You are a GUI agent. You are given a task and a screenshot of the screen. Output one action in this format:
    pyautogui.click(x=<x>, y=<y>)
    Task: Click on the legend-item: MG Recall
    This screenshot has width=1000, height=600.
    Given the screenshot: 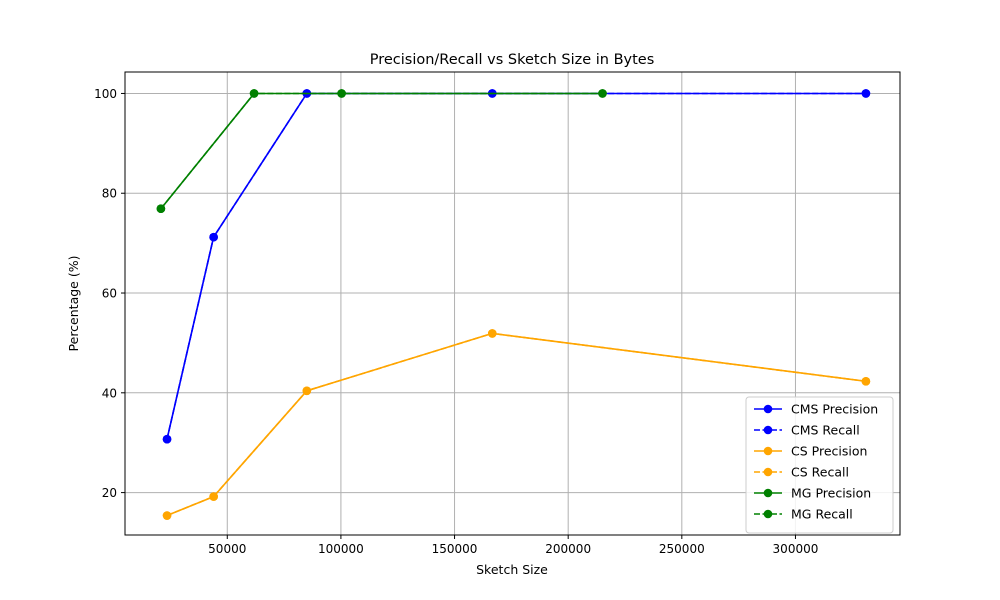 What is the action you would take?
    pyautogui.click(x=803, y=514)
    